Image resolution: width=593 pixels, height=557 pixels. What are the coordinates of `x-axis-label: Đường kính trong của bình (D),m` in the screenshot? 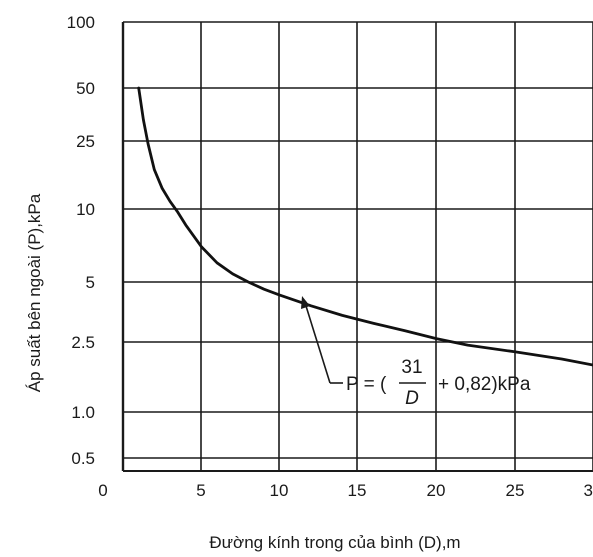 It's located at (334, 542).